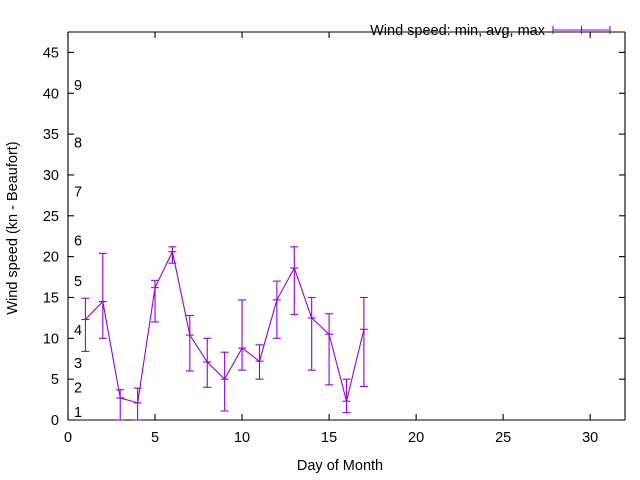 Image resolution: width=640 pixels, height=480 pixels. Describe the element at coordinates (78, 86) in the screenshot. I see `beaufort-label: 9` at that location.